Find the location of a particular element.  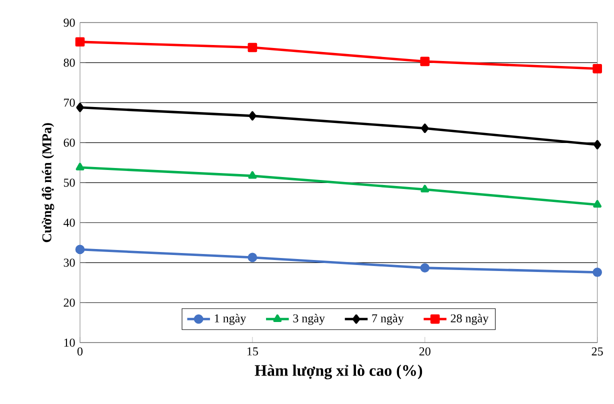

x-tick-label: 25 is located at coordinates (597, 351).